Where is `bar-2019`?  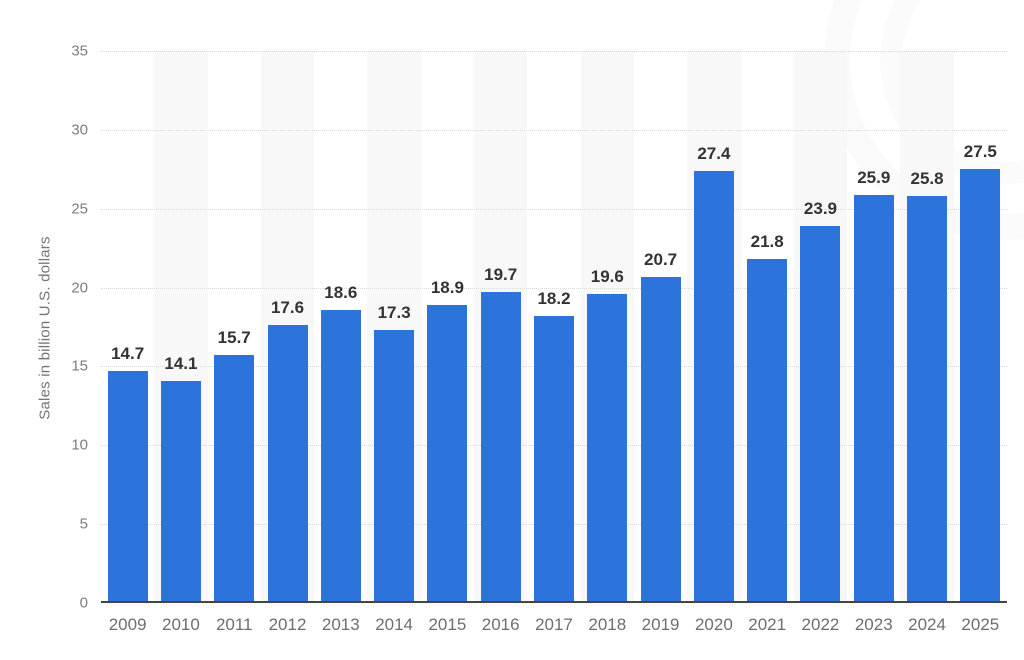
bar-2019 is located at coordinates (660, 439).